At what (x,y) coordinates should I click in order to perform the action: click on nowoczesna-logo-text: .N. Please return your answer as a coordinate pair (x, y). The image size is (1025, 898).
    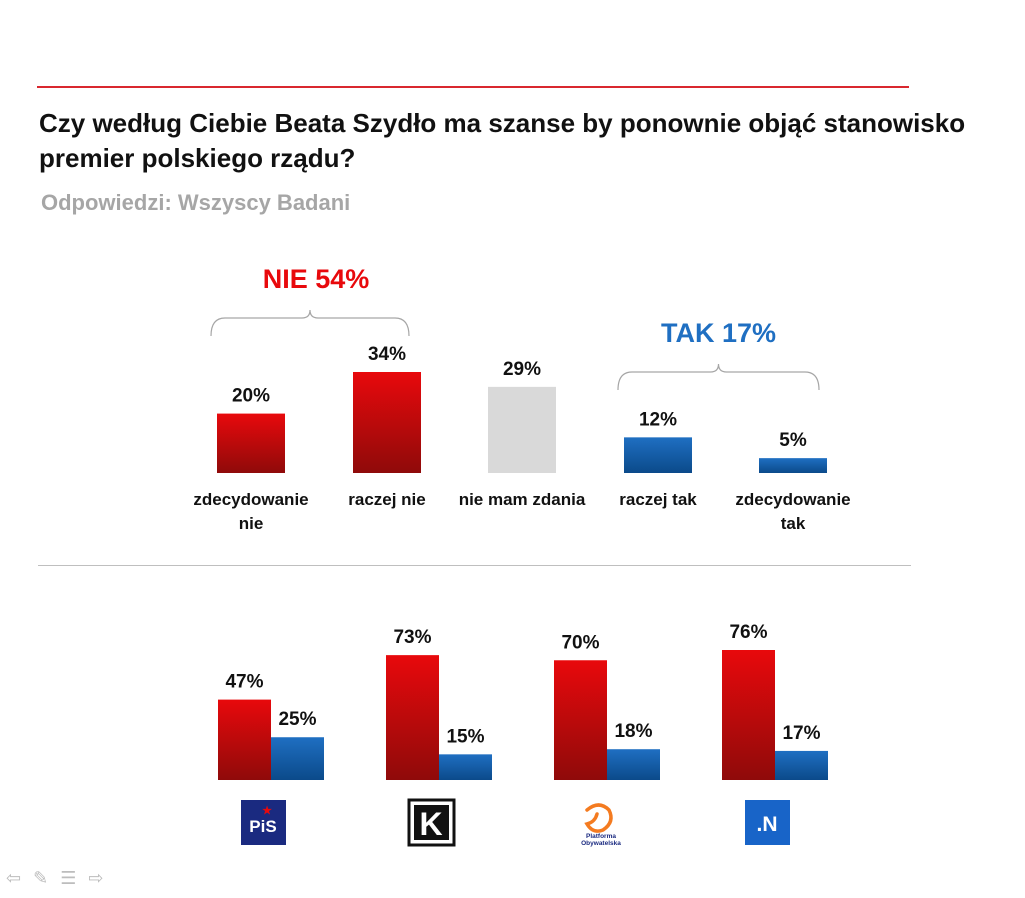
    Looking at the image, I should click on (767, 824).